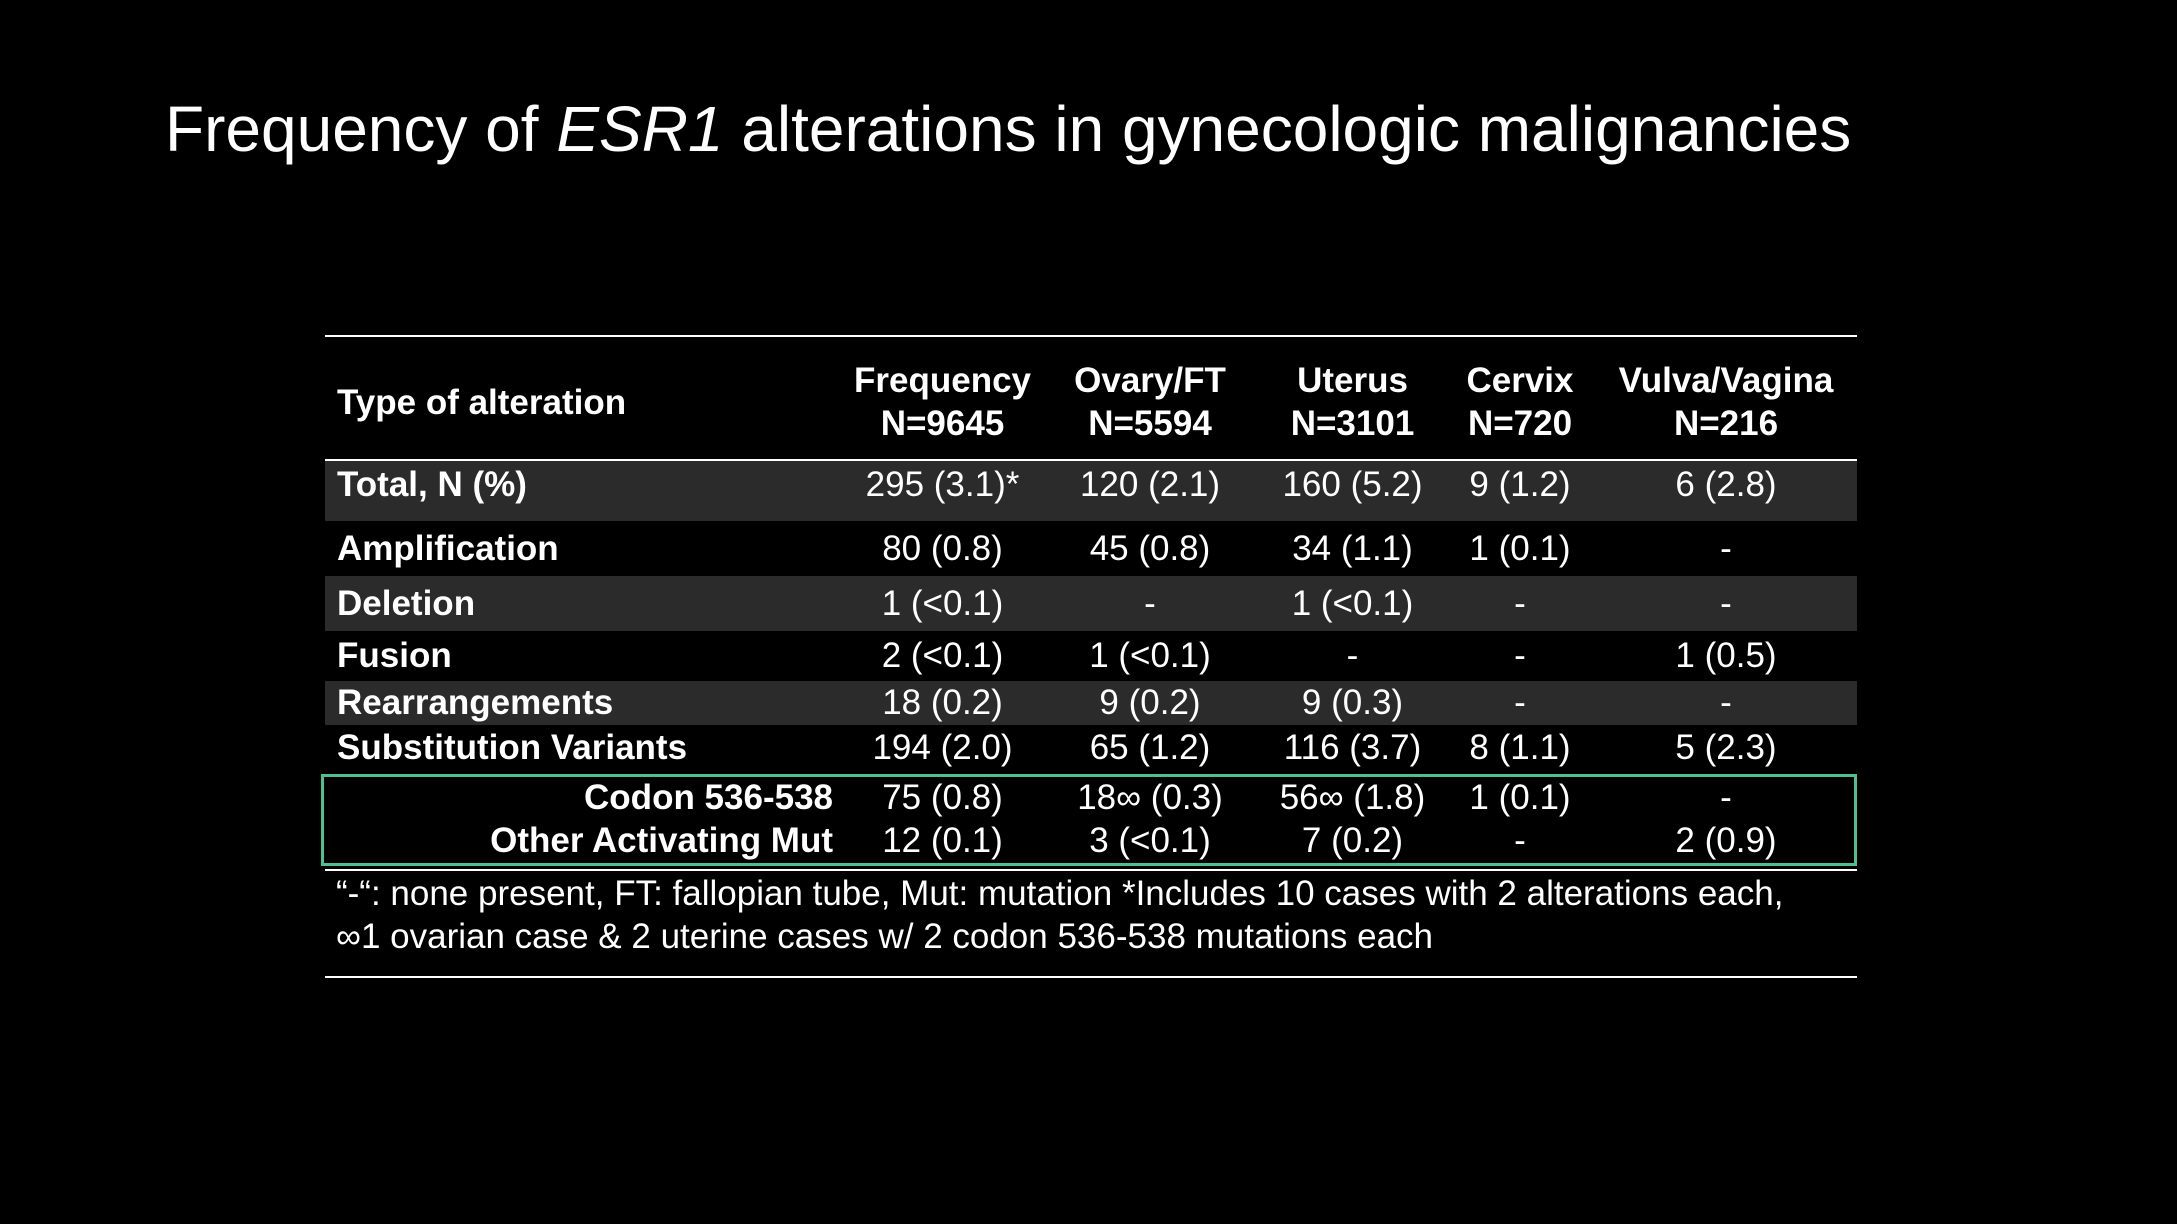 The height and width of the screenshot is (1224, 2177). Describe the element at coordinates (1520, 747) in the screenshot. I see `cell-cervix: 8 (1.1)` at that location.